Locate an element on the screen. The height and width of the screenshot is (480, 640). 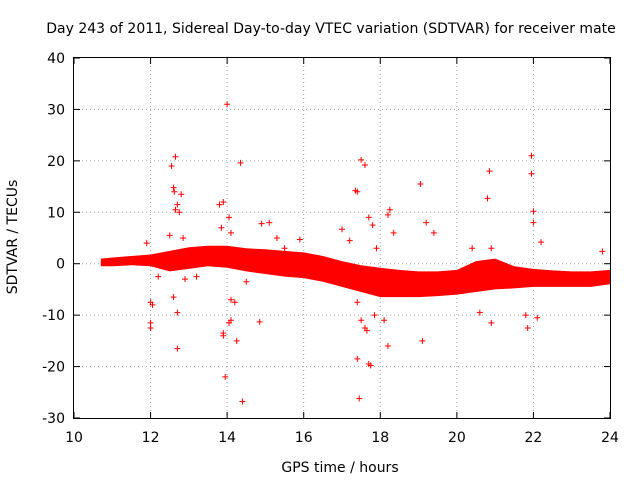
dense-point-band is located at coordinates (355, 271).